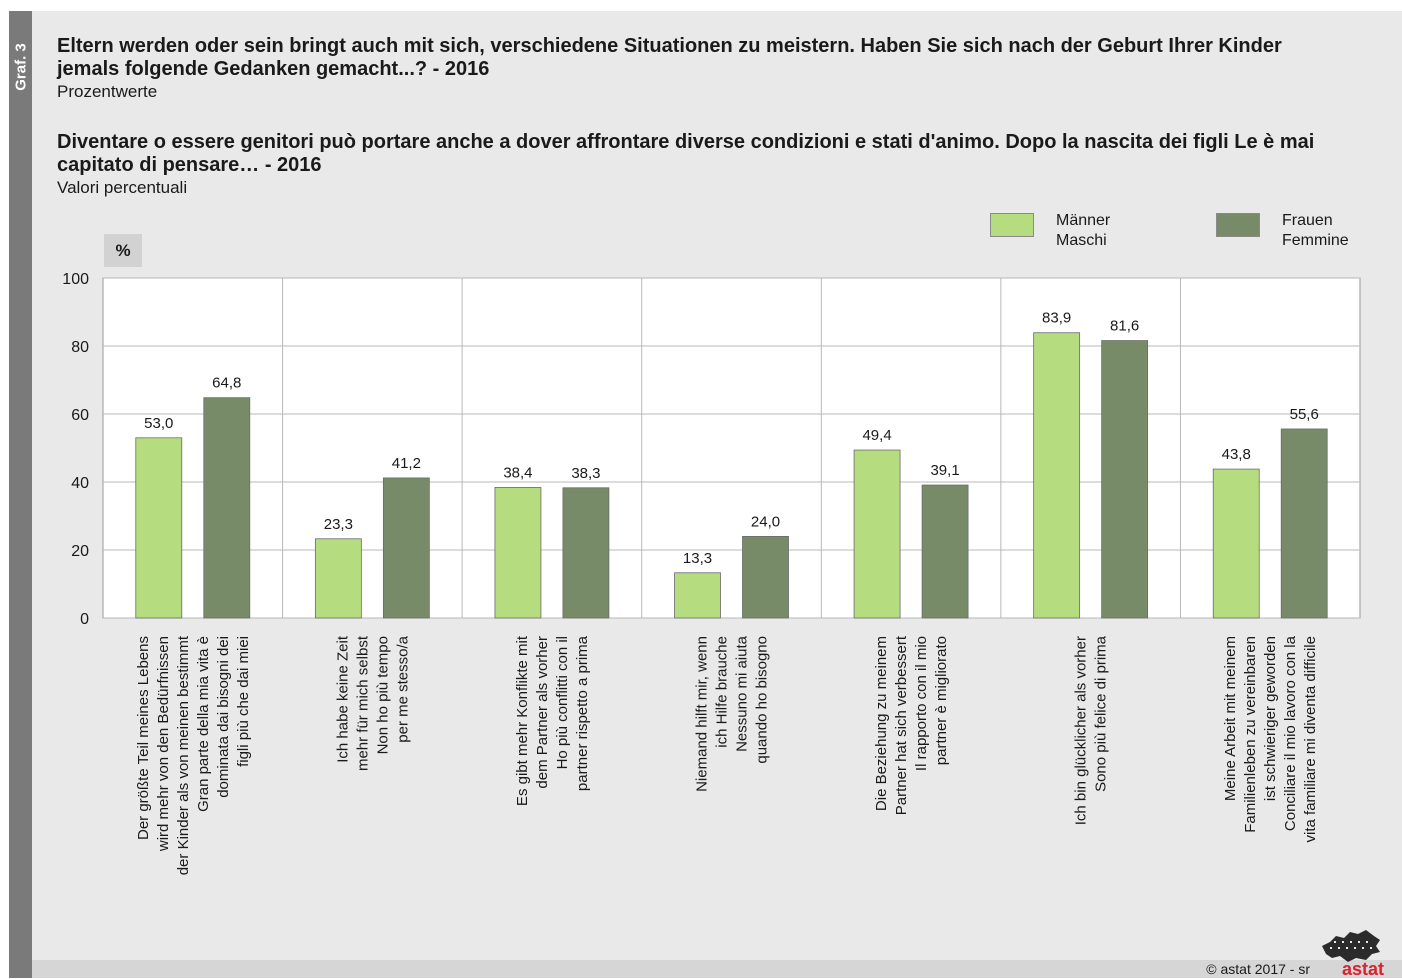  What do you see at coordinates (582, 713) in the screenshot?
I see `category-label-line: partner rispetto a prima` at bounding box center [582, 713].